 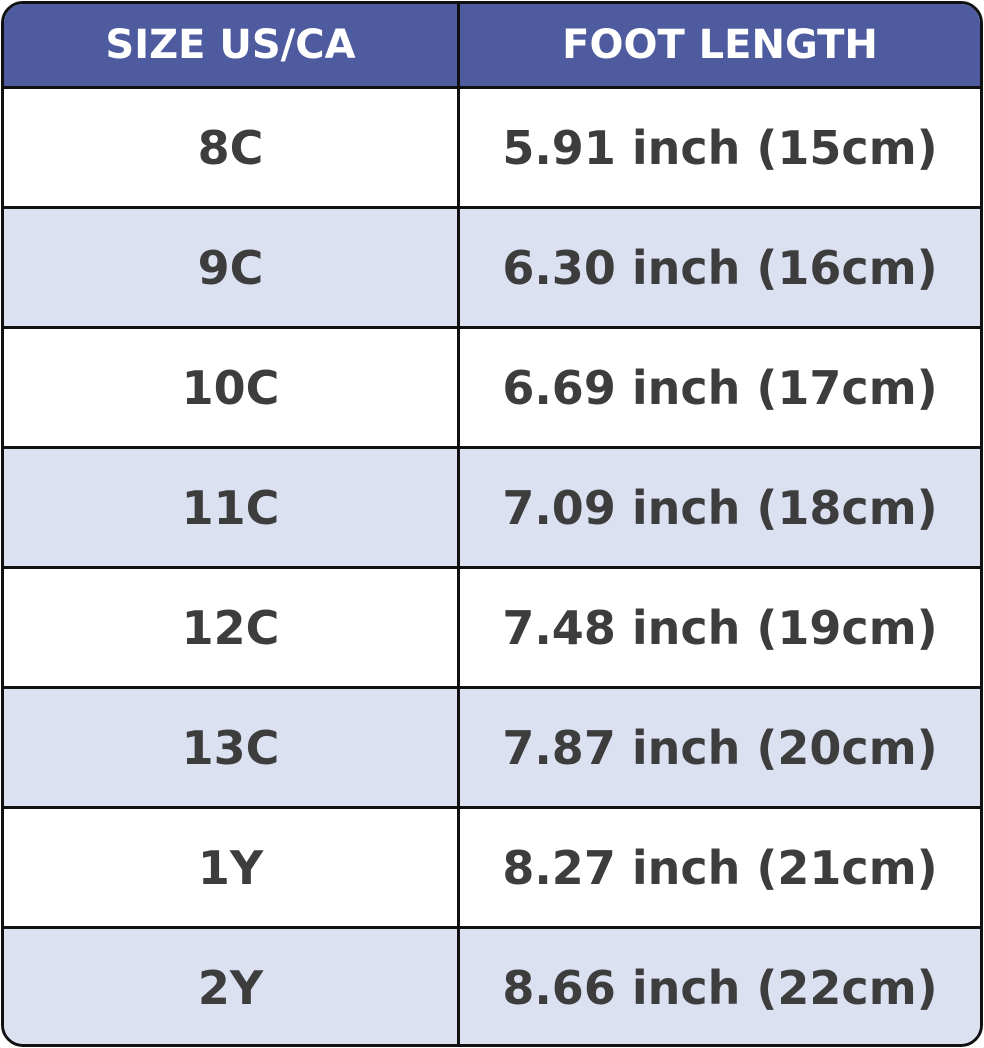 I want to click on foot-length-cell: 6.69 inch (17cm), so click(x=720, y=387).